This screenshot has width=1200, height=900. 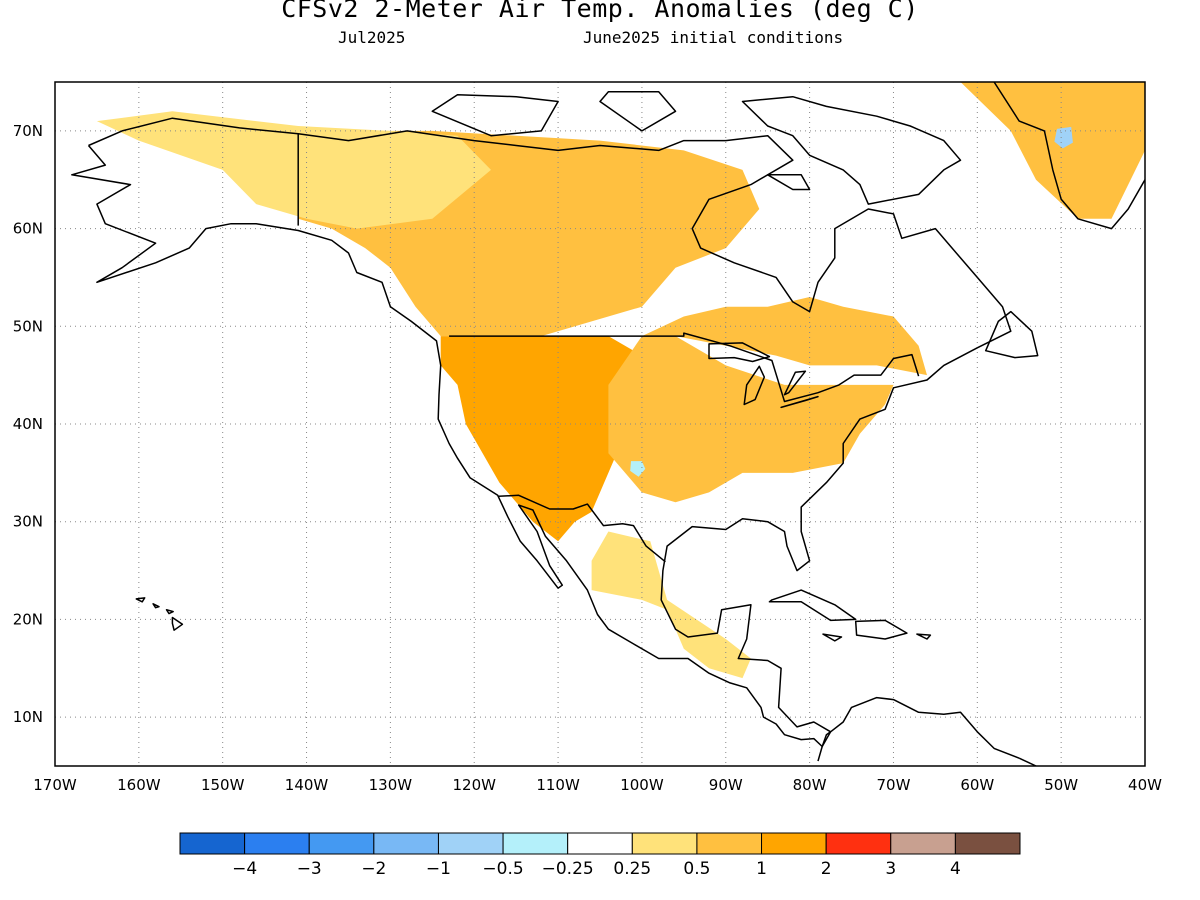 What do you see at coordinates (851, 150) in the screenshot?
I see `baffin-island` at bounding box center [851, 150].